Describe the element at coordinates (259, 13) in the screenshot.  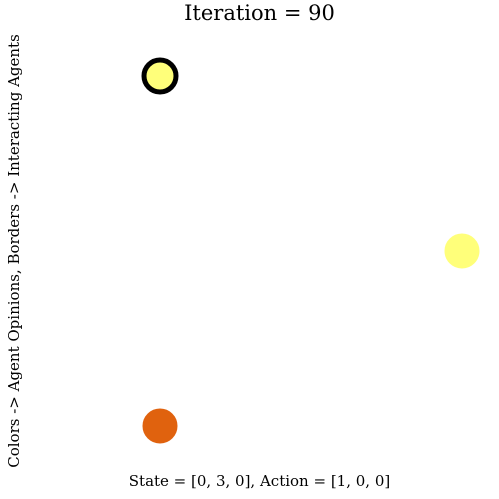
I see `figure-title: Iteration = 90` at that location.